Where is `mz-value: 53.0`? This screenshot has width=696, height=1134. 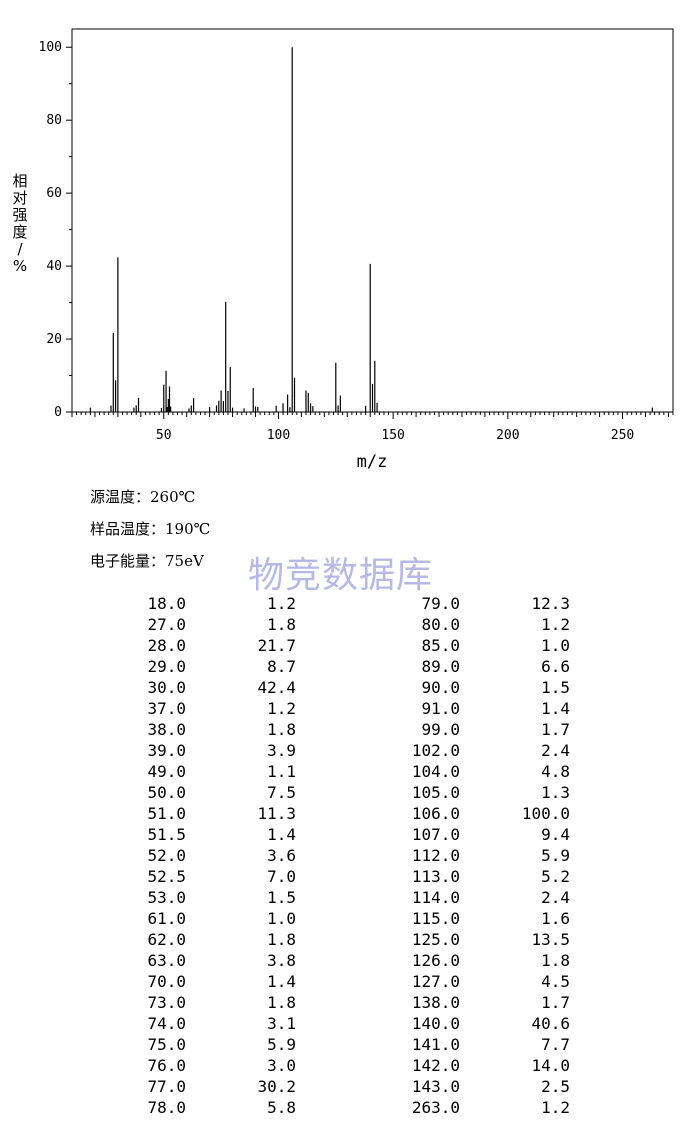 mz-value: 53.0 is located at coordinates (166, 897).